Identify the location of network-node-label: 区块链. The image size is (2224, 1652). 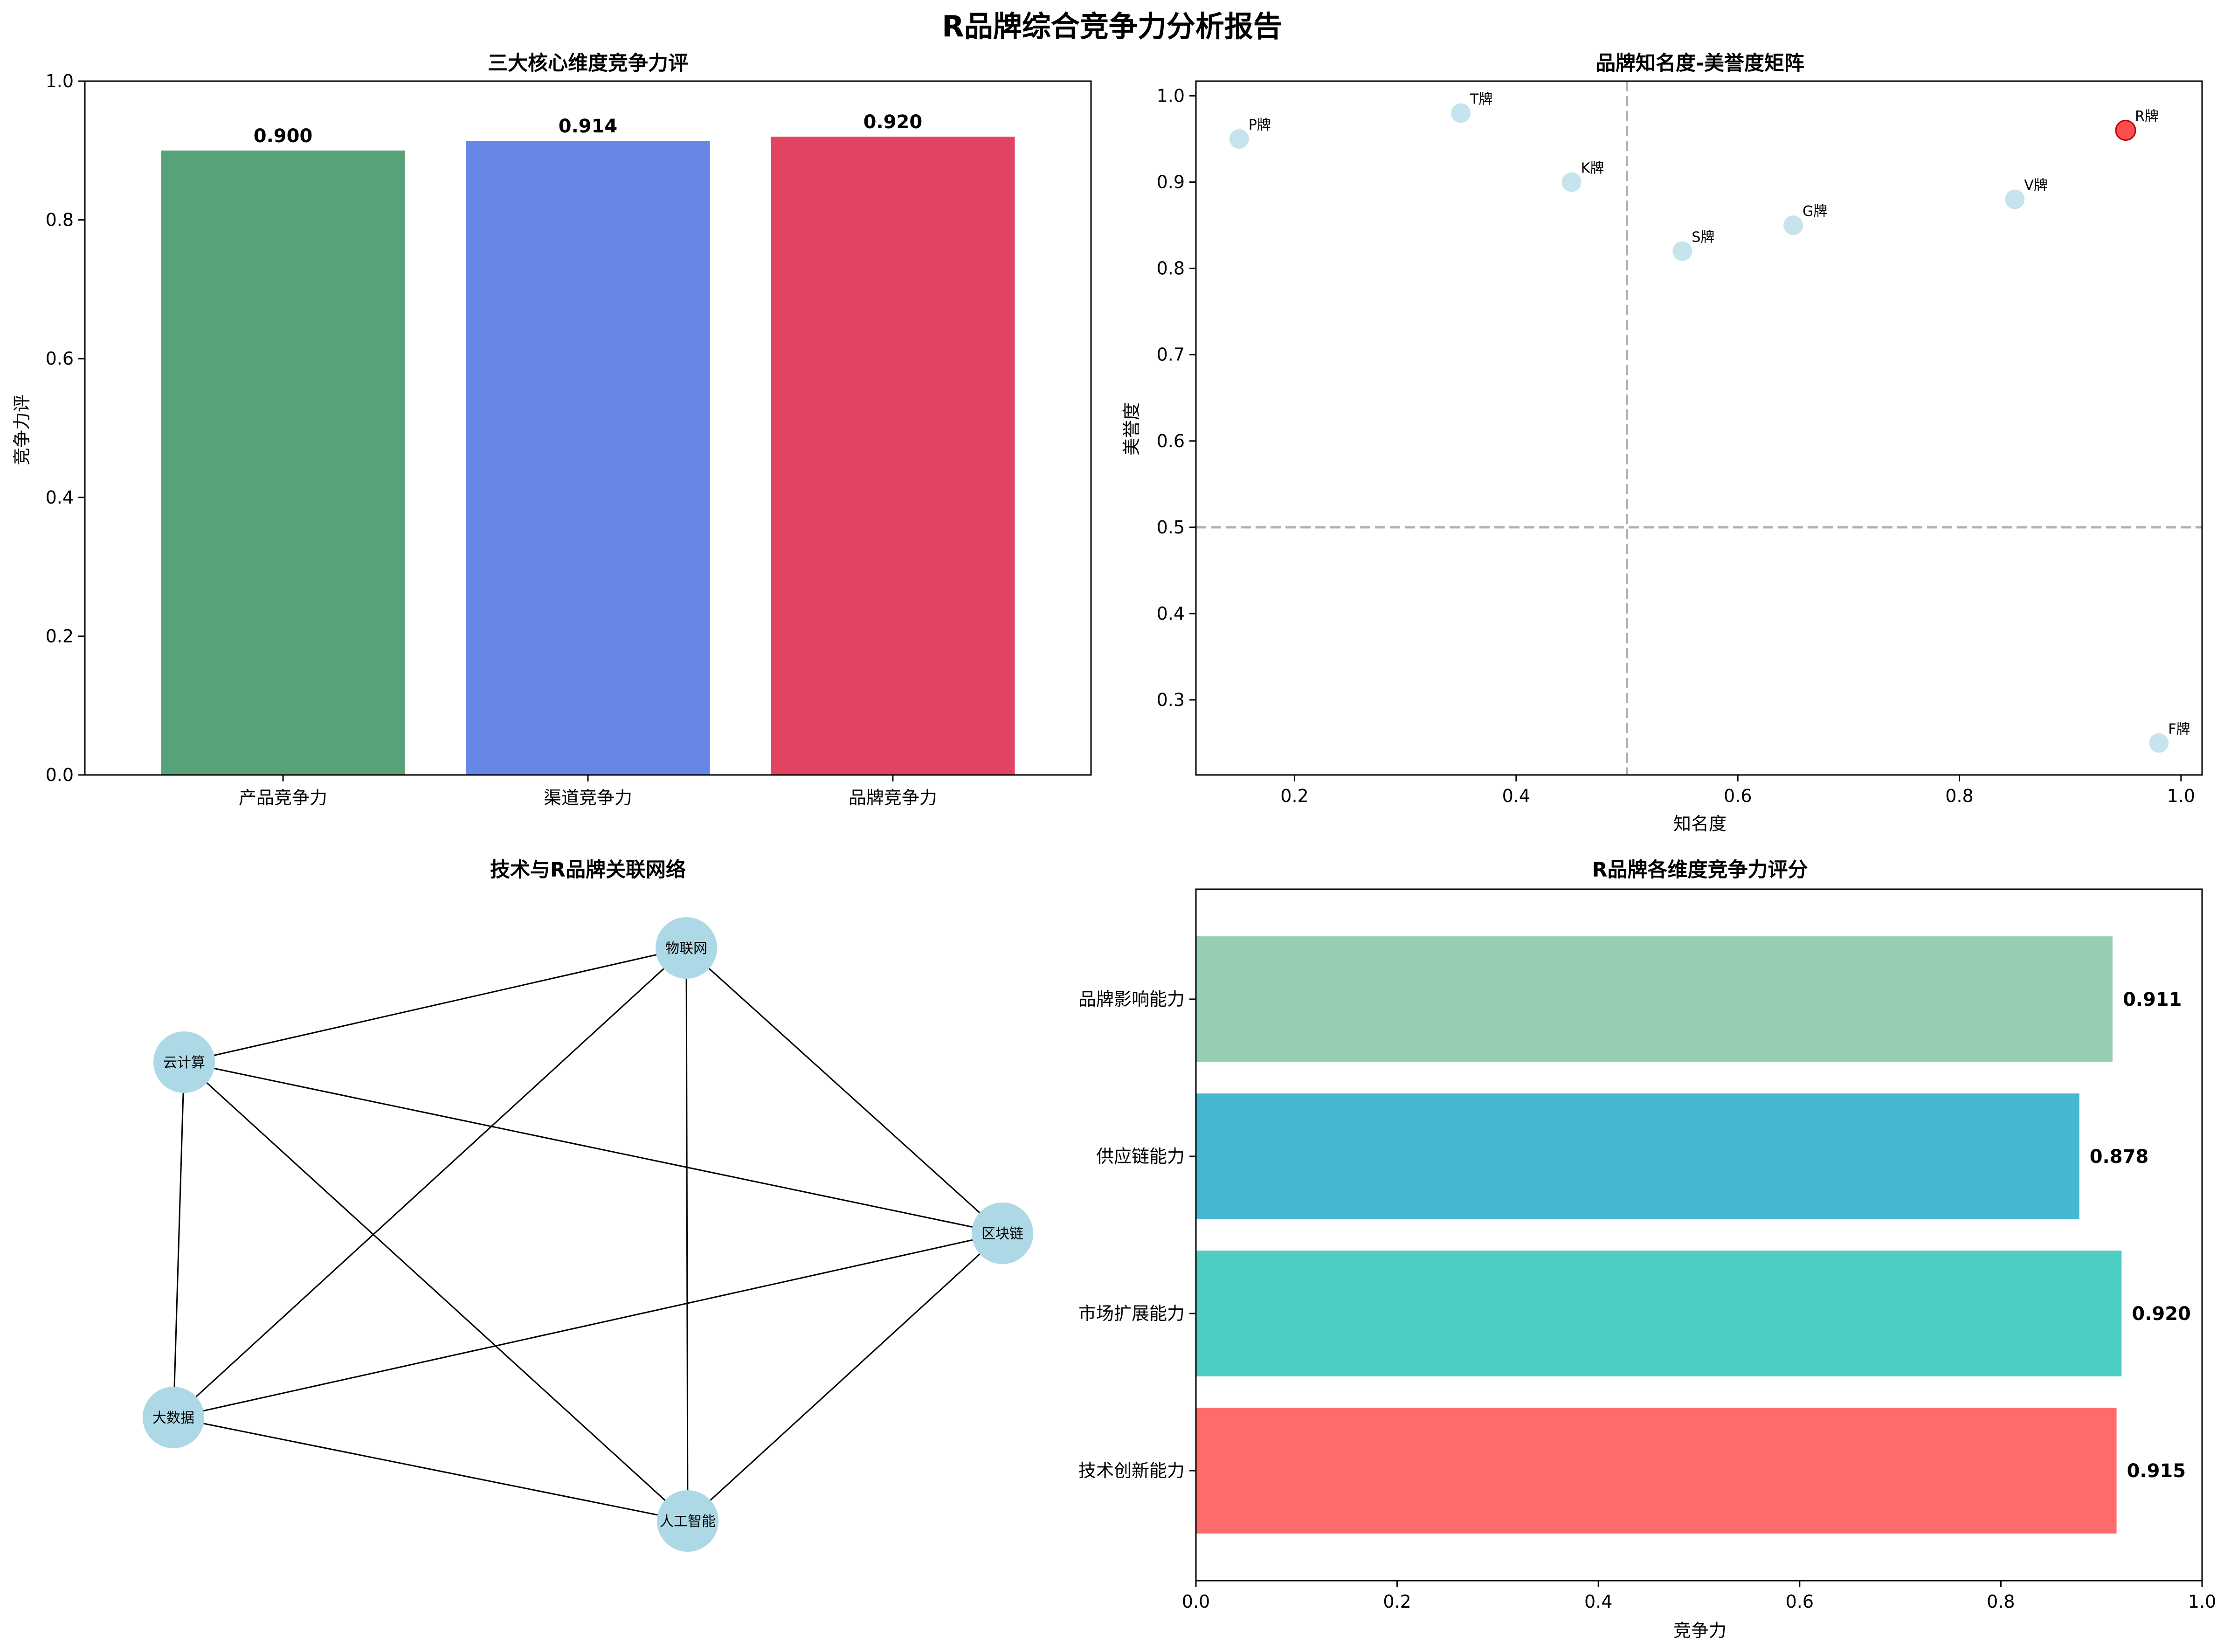
(1002, 1234).